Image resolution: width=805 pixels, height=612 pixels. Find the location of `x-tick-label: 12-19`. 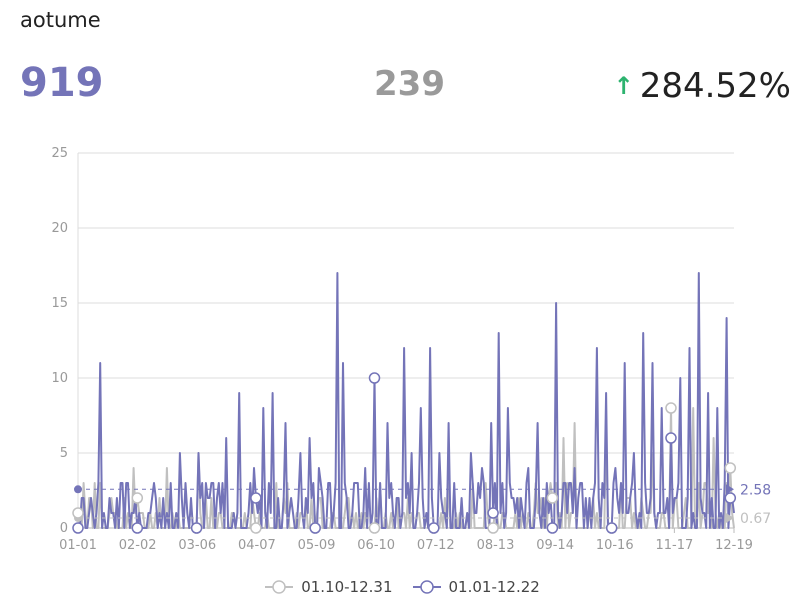

x-tick-label: 12-19 is located at coordinates (734, 545).